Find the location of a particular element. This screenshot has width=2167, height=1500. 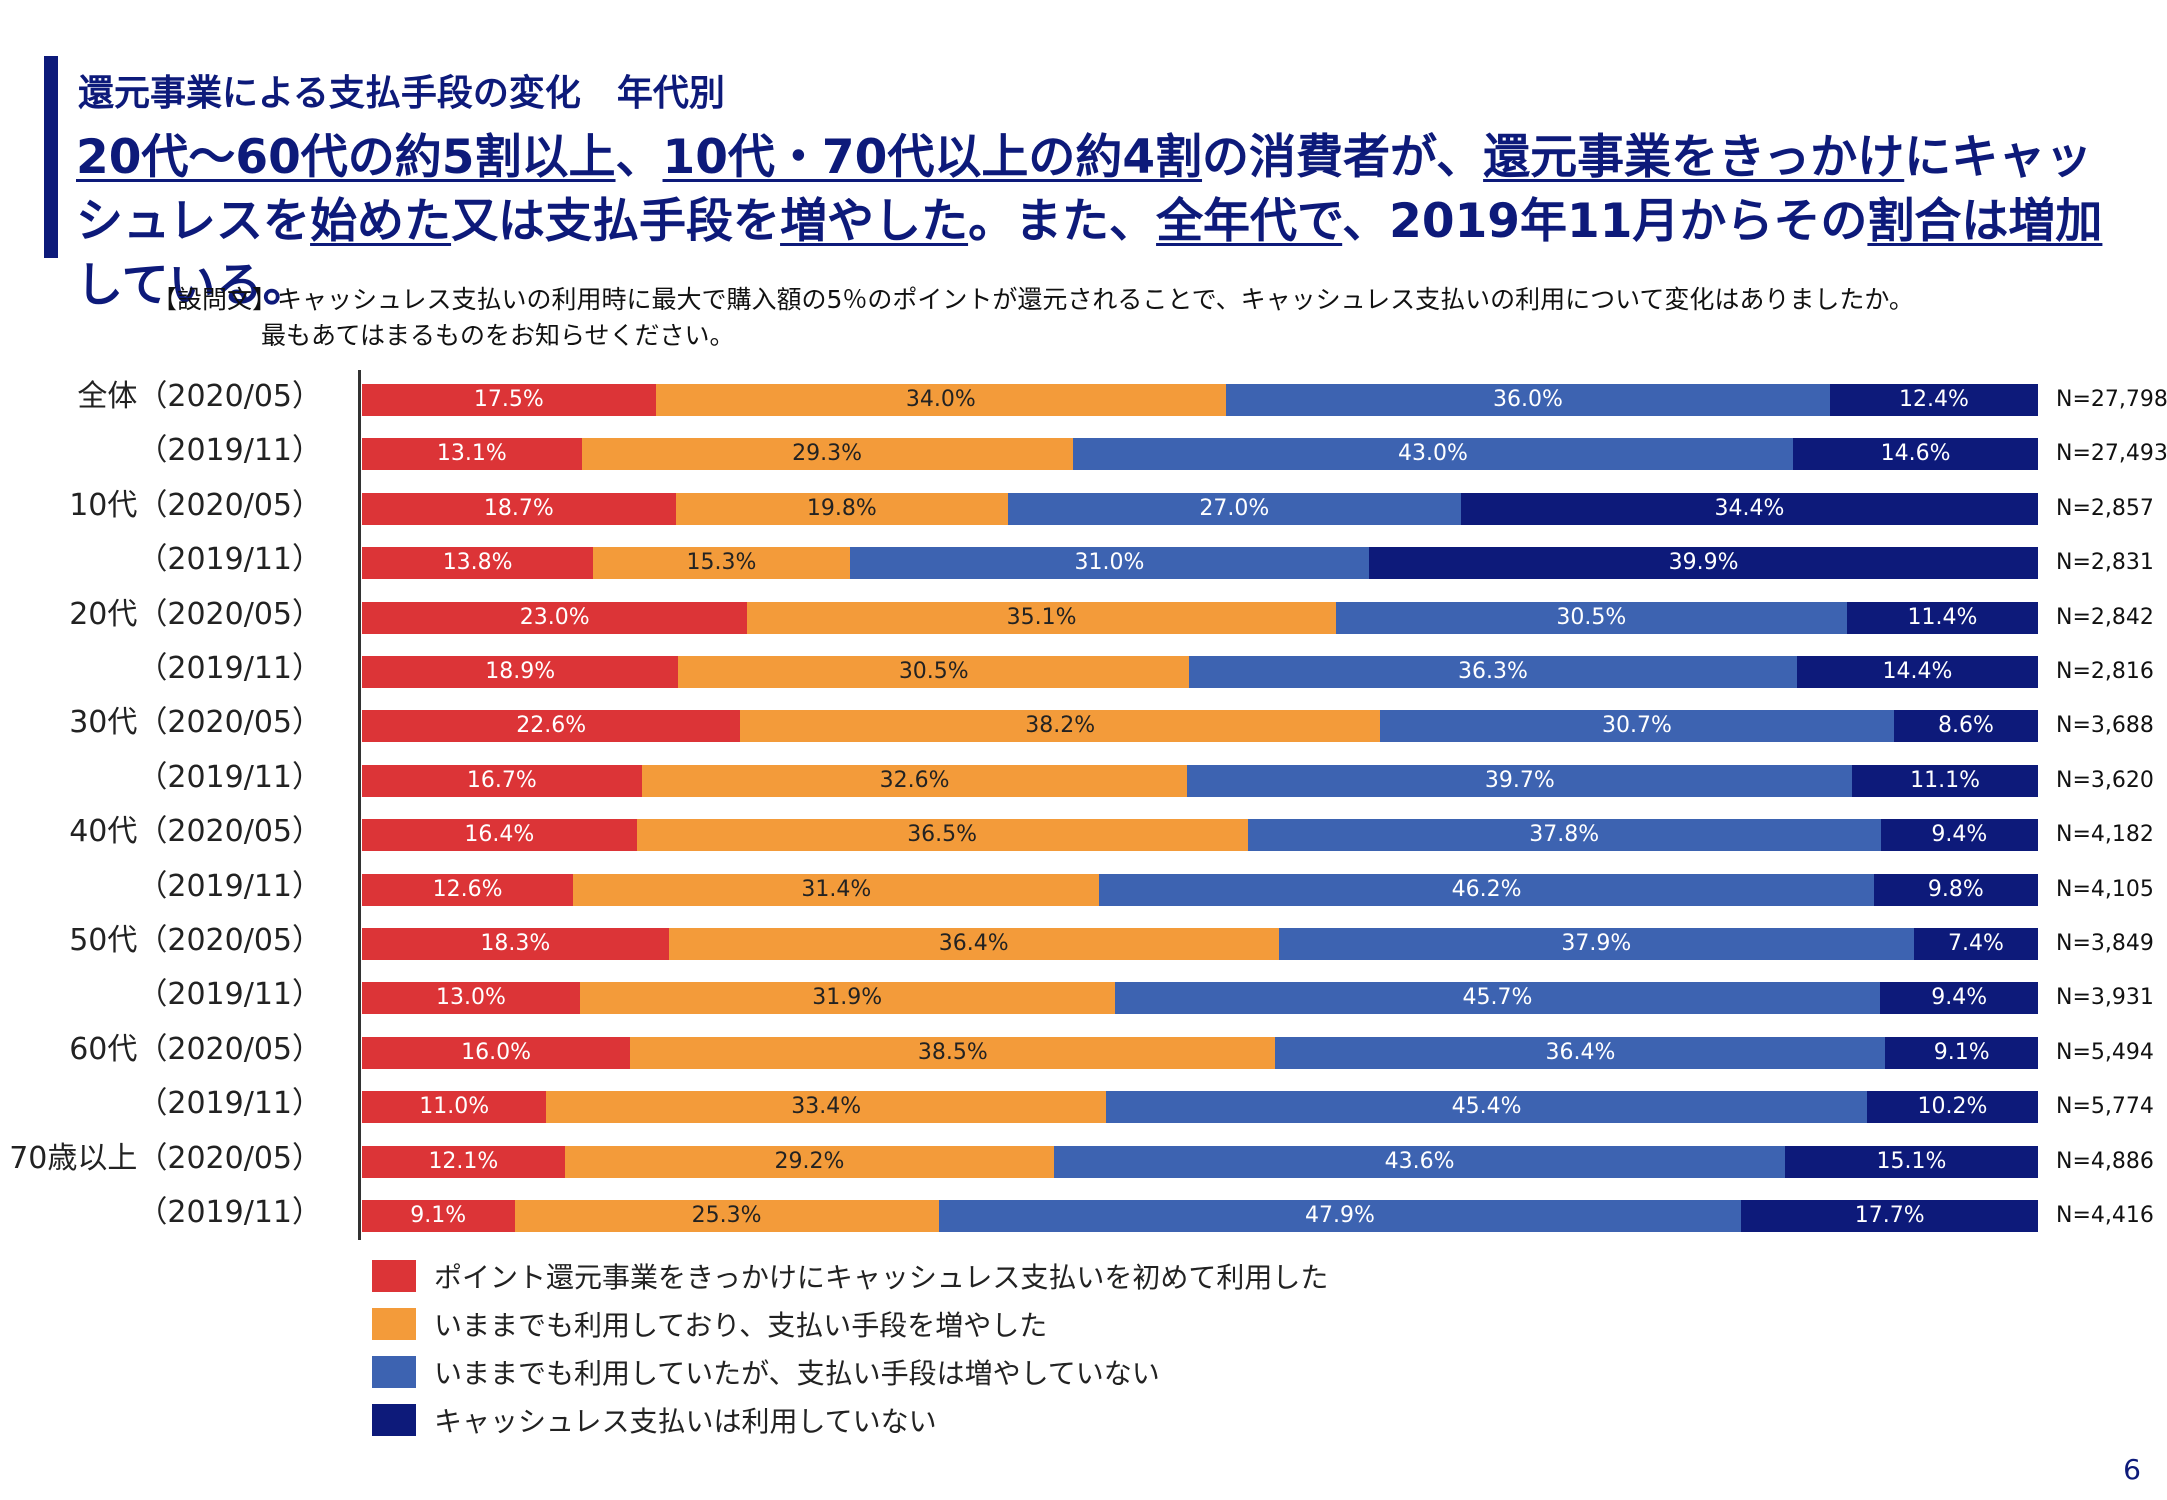

bar-segment: 34.0% is located at coordinates (940, 400).